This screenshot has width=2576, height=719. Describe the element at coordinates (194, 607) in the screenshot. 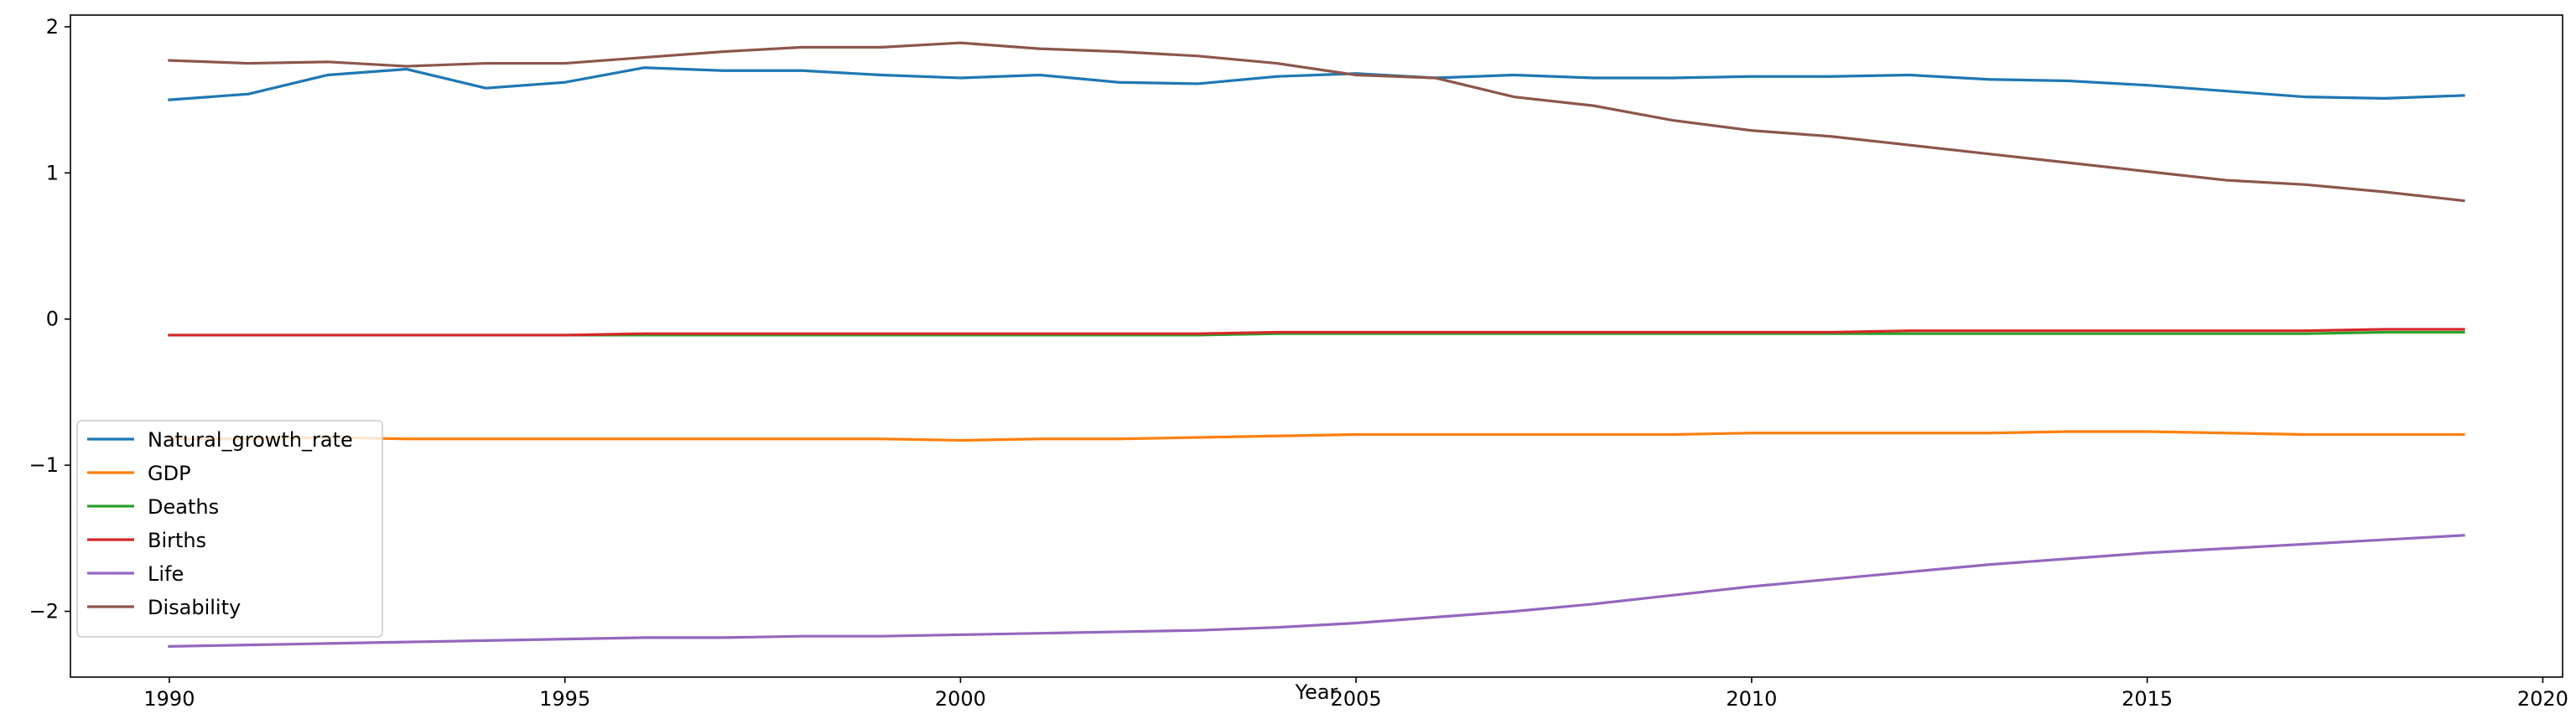

I see `legend-label: Disability` at that location.